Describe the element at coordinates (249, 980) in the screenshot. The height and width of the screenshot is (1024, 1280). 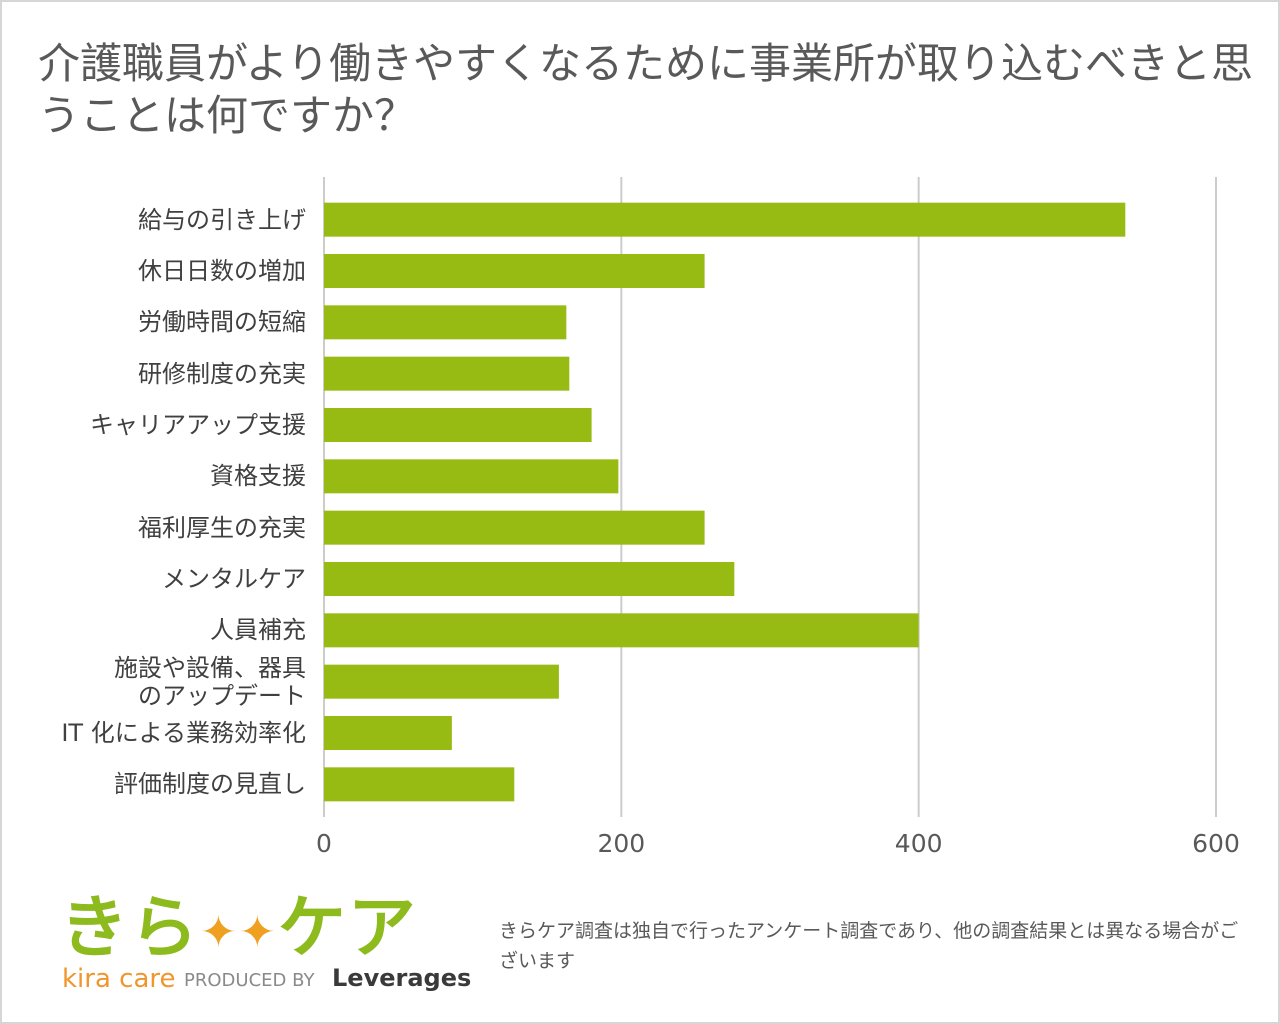
I see `logo-produced-by: PRODUCED BY` at that location.